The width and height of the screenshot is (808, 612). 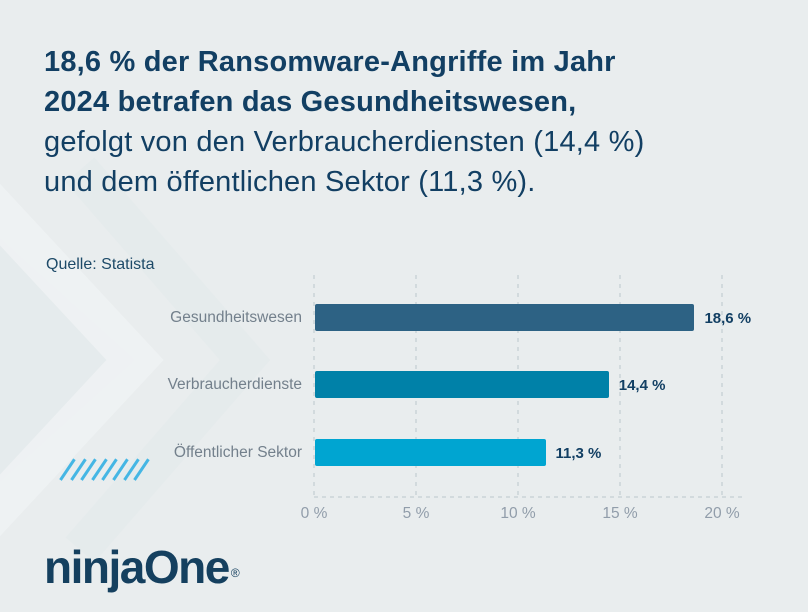 I want to click on category-label: Gesundheitswesen, so click(x=236, y=317).